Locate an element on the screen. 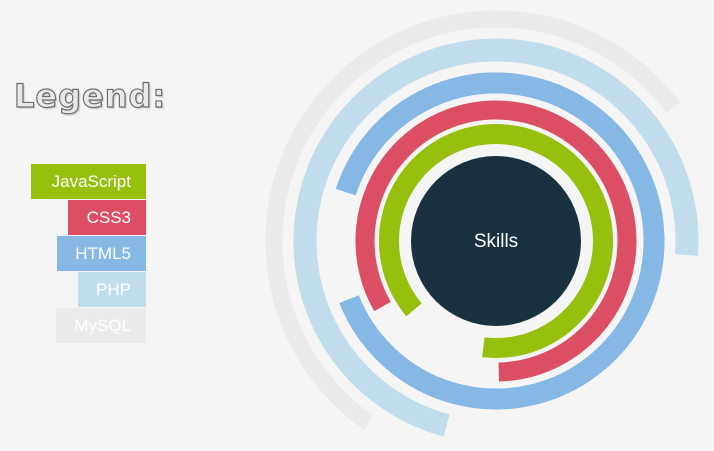 The height and width of the screenshot is (451, 714). chart-center-label: Skills is located at coordinates (496, 241).